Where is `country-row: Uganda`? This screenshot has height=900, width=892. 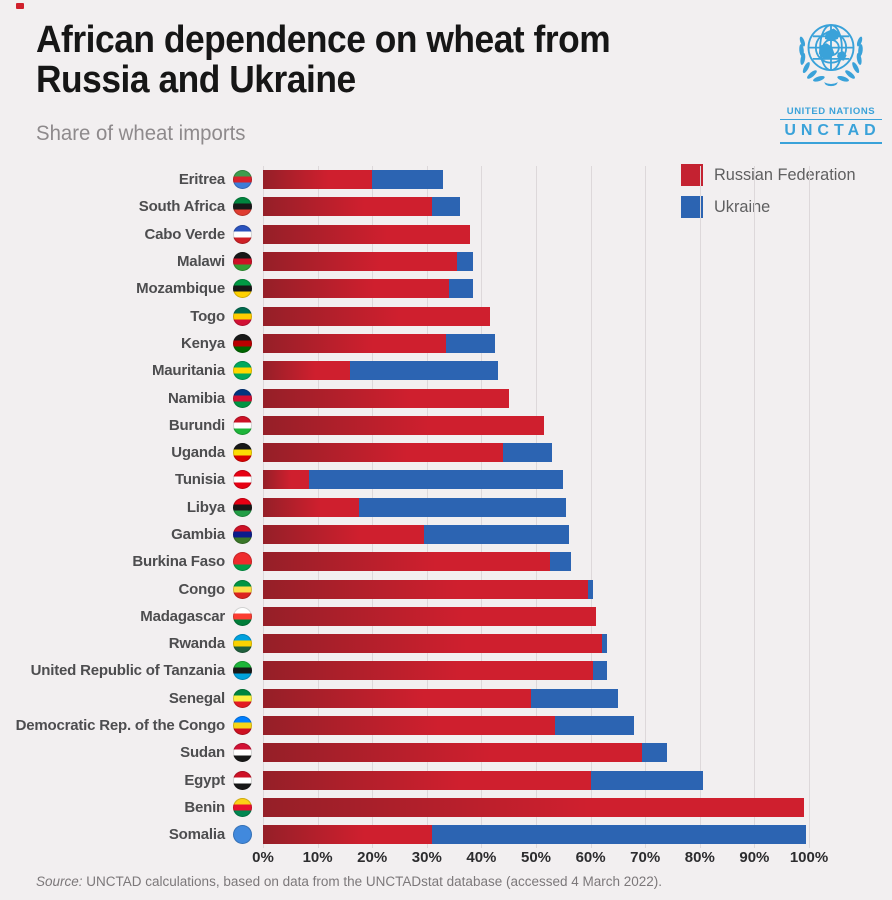 country-row: Uganda is located at coordinates (446, 452).